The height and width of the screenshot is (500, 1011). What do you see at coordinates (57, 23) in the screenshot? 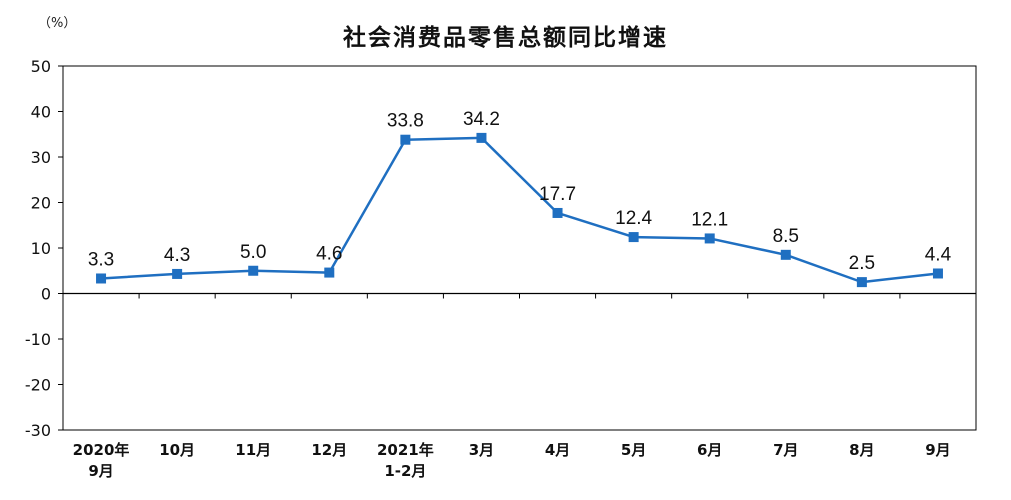
I see `y-axis-unit: （%）` at bounding box center [57, 23].